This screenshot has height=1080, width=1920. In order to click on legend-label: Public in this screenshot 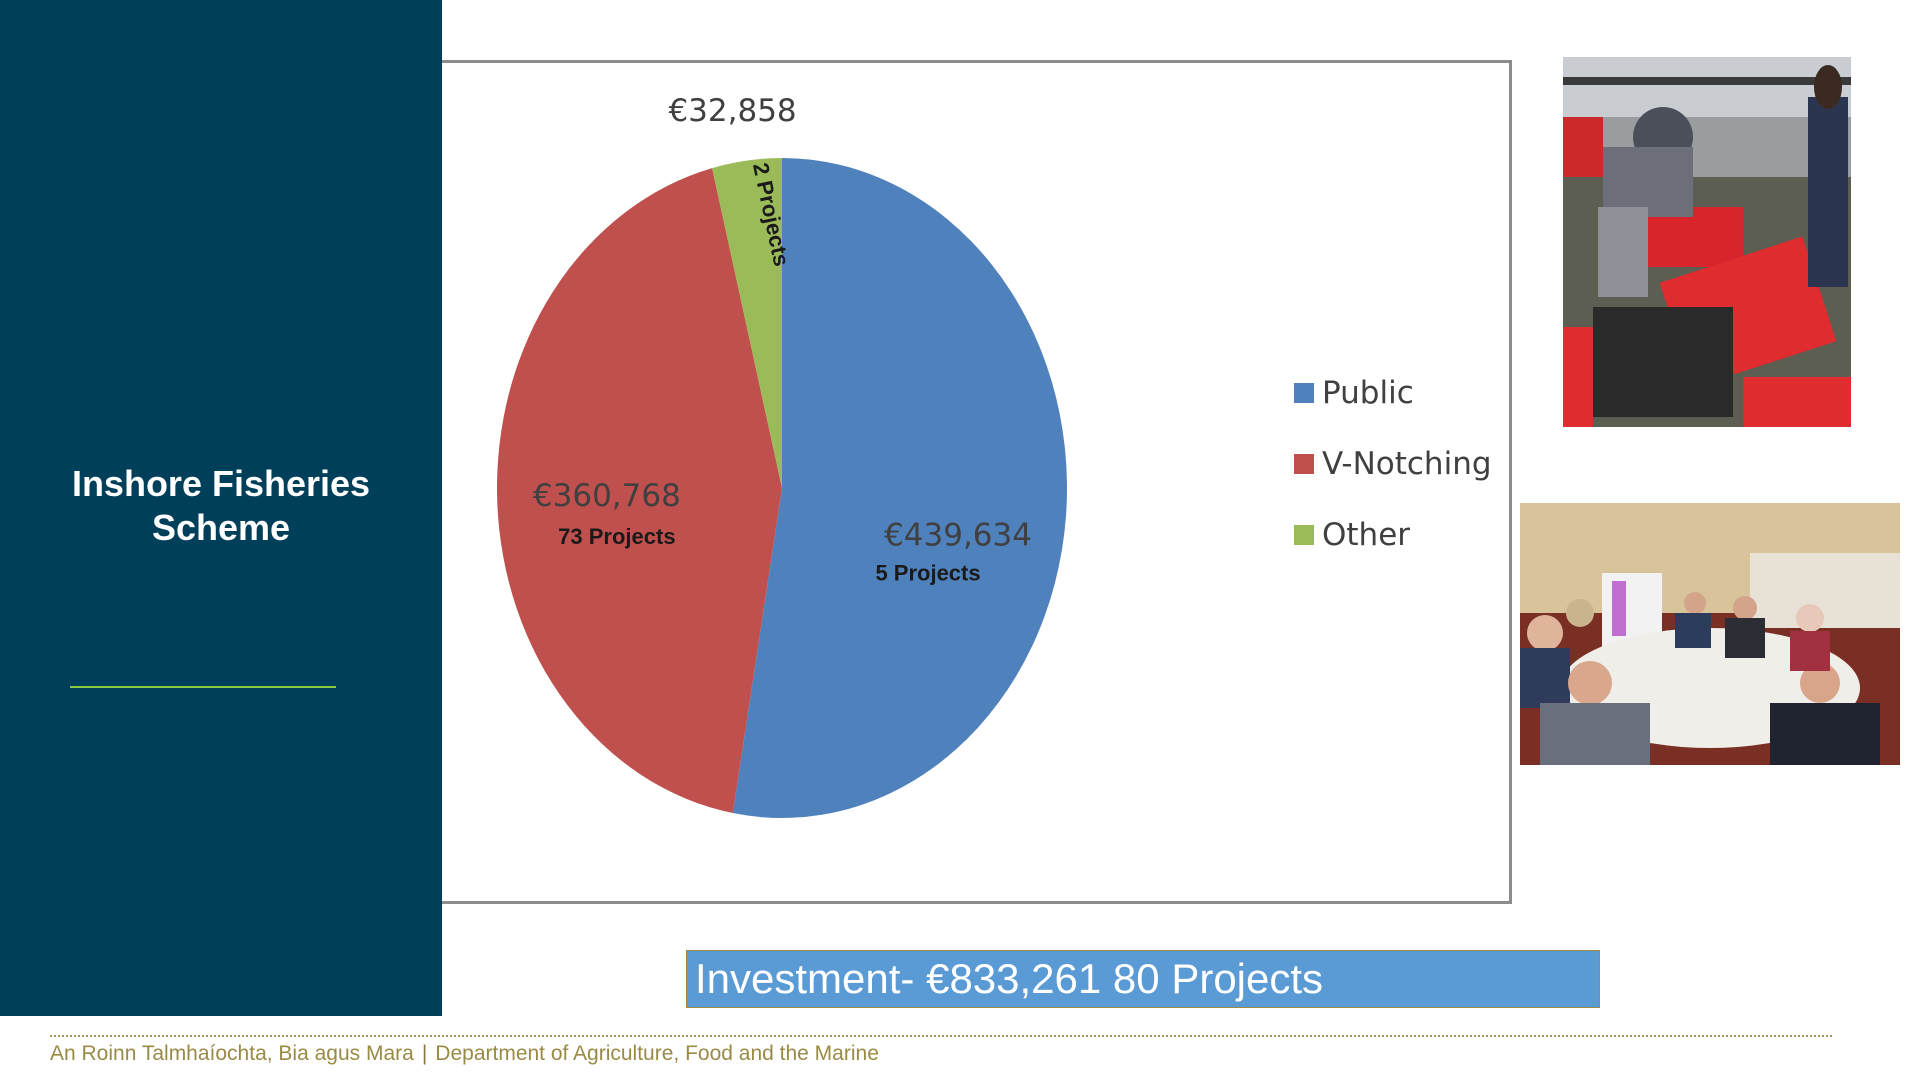, I will do `click(1368, 393)`.